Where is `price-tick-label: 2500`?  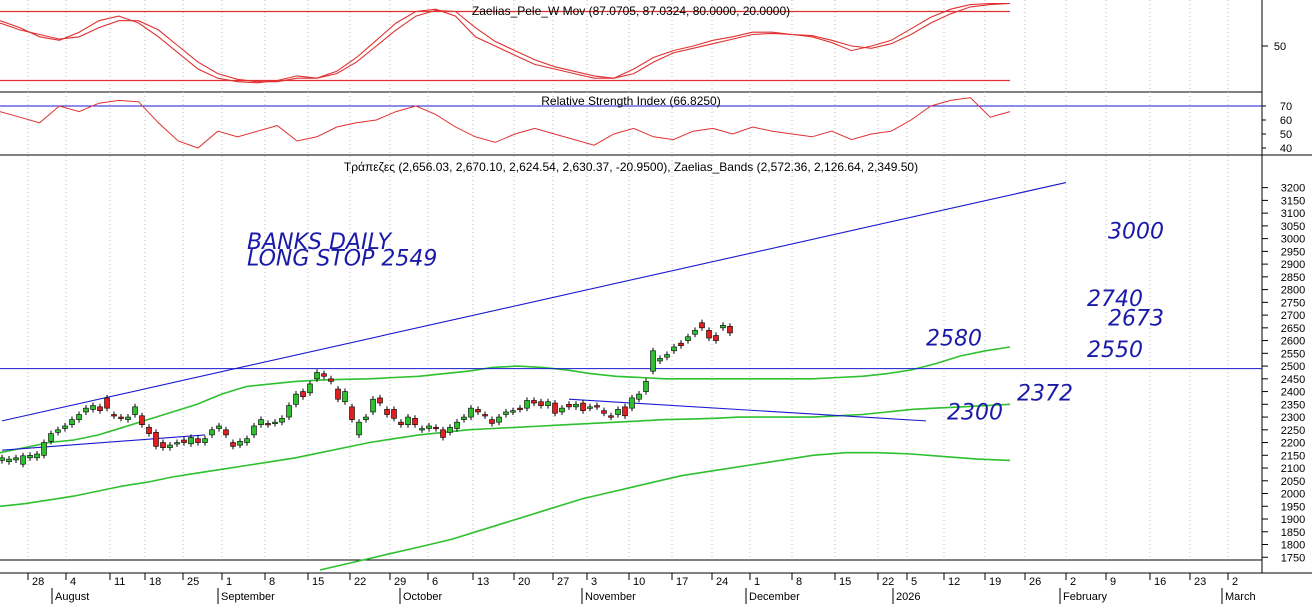 price-tick-label: 2500 is located at coordinates (1293, 367).